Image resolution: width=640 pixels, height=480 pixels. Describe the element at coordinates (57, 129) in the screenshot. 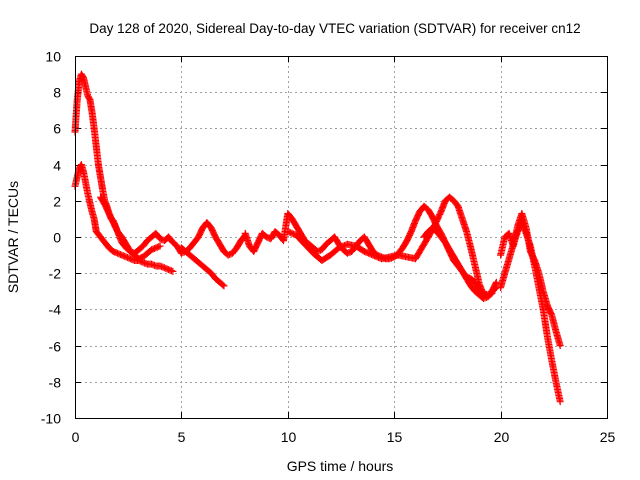

I see `y-tick-label: 6` at that location.